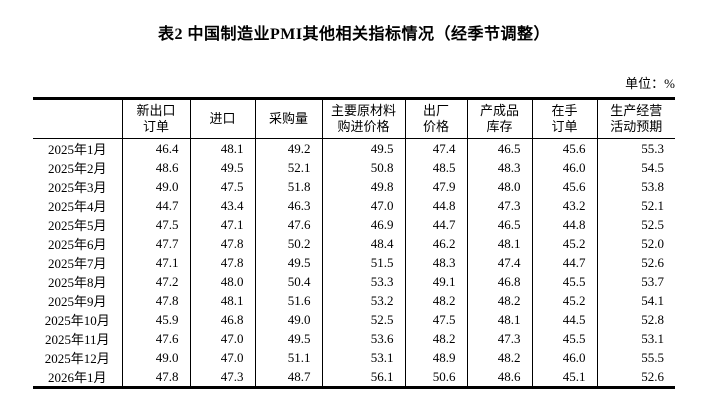 This screenshot has height=401, width=708. Describe the element at coordinates (156, 118) in the screenshot. I see `column-header: 新出口 订单` at that location.